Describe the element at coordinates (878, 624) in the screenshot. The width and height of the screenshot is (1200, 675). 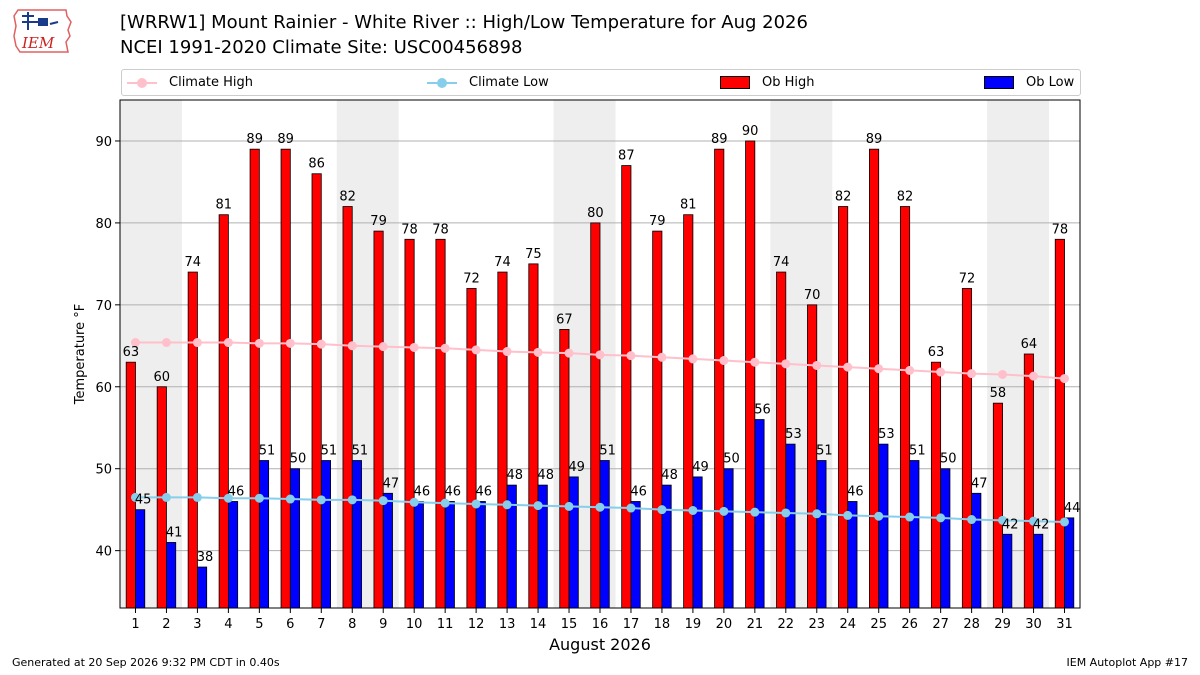
I see `x-tick-label-25: 25` at that location.